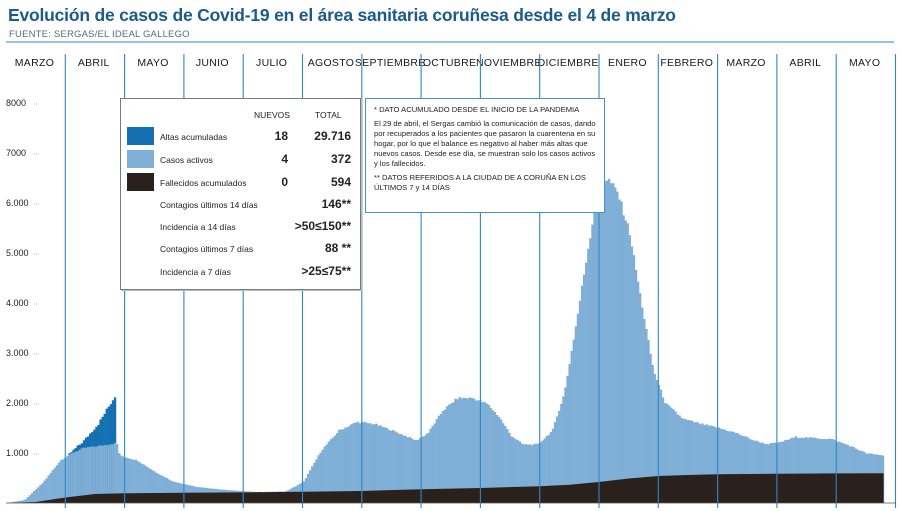 The width and height of the screenshot is (900, 511). I want to click on legend-row-fallecidos: Fallecidos acumulados 0 594, so click(240, 183).